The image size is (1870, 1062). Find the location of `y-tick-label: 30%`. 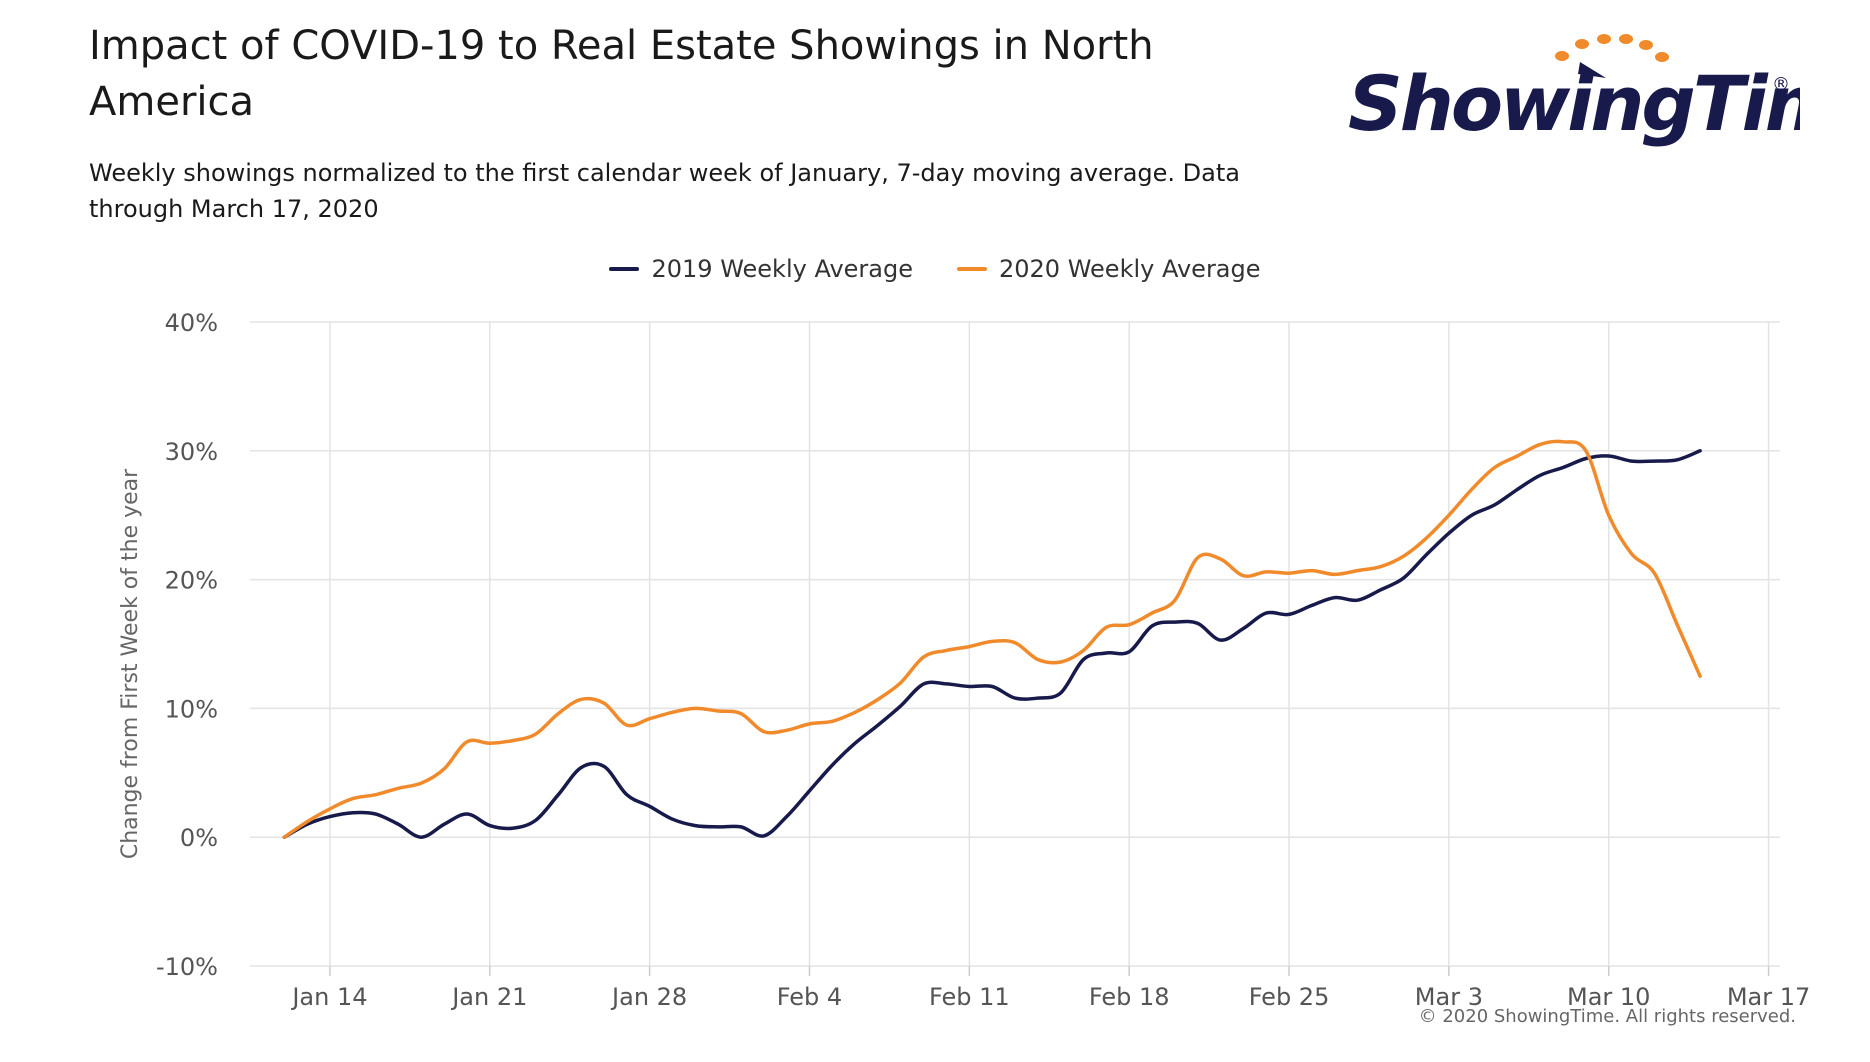

y-tick-label: 30% is located at coordinates (191, 452).